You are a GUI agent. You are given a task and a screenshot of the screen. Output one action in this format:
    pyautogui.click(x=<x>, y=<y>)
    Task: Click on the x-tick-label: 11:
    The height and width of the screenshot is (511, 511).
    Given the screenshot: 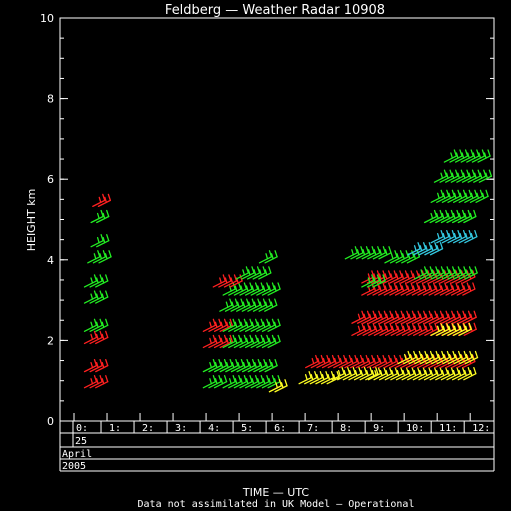 What is the action you would take?
    pyautogui.click(x=448, y=428)
    